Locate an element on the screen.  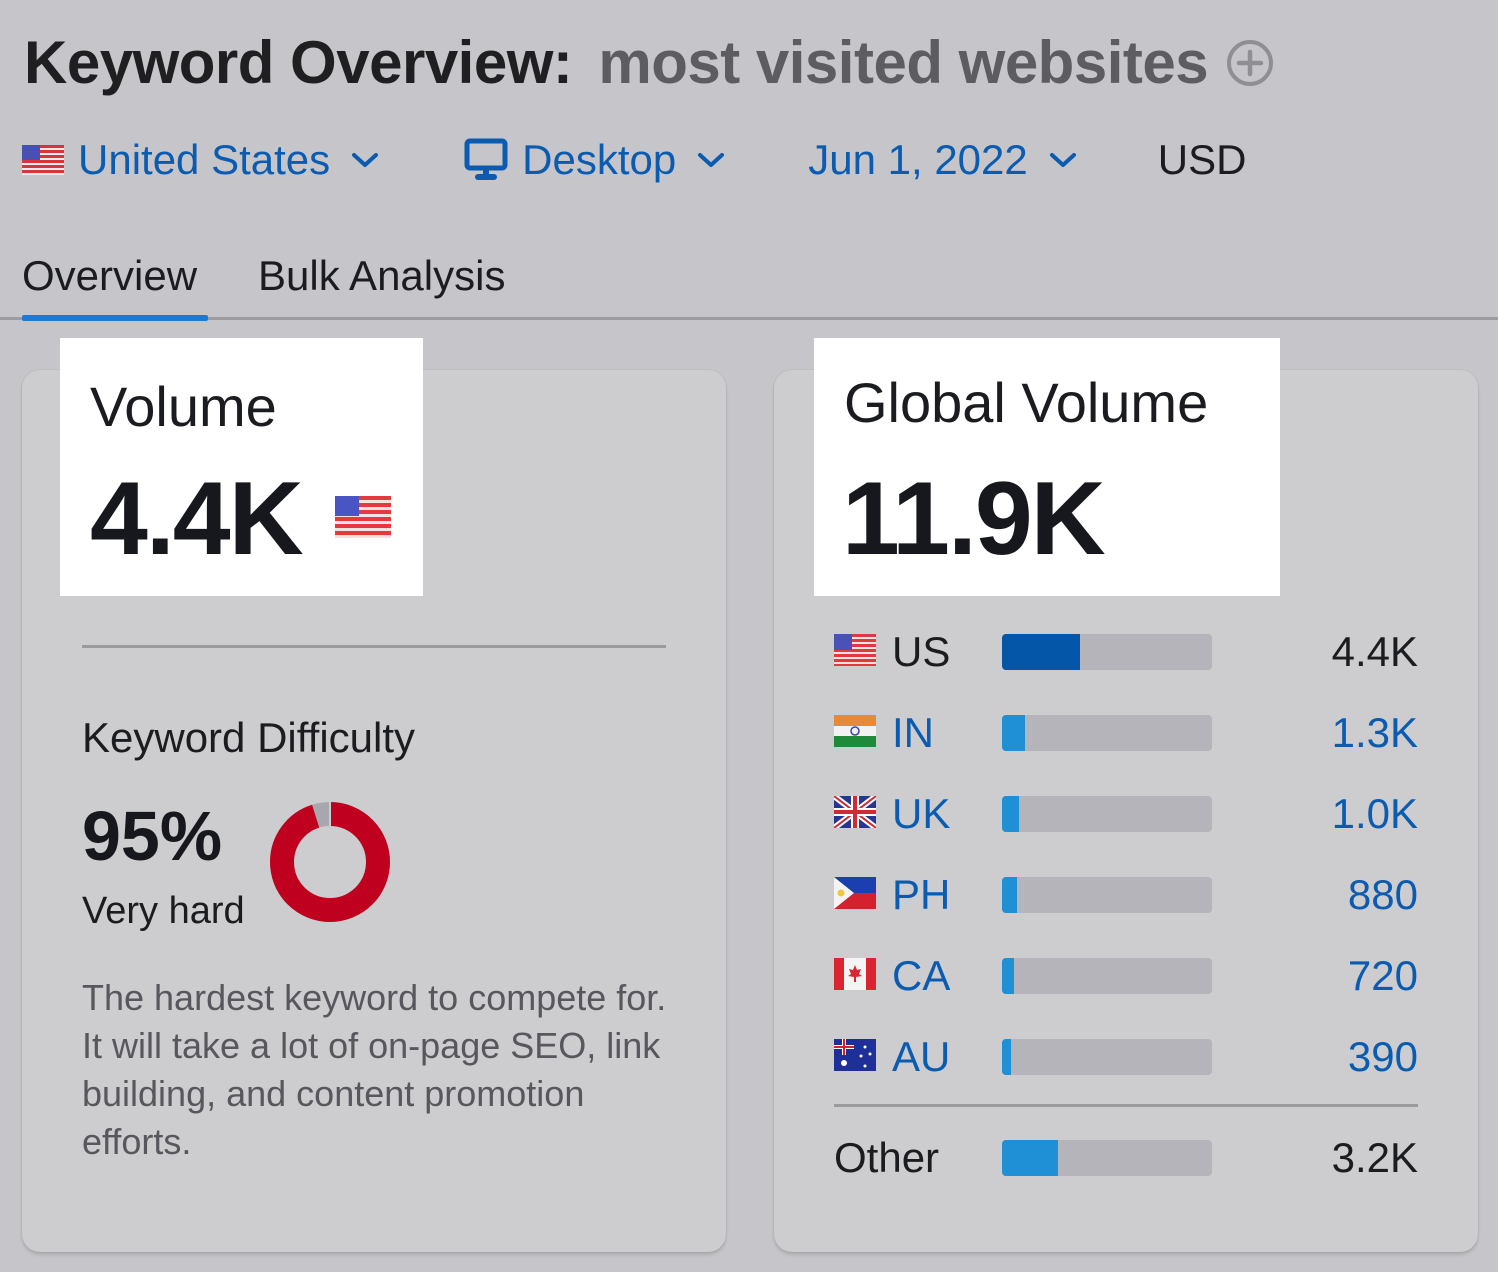
country-code: UK is located at coordinates (921, 813).